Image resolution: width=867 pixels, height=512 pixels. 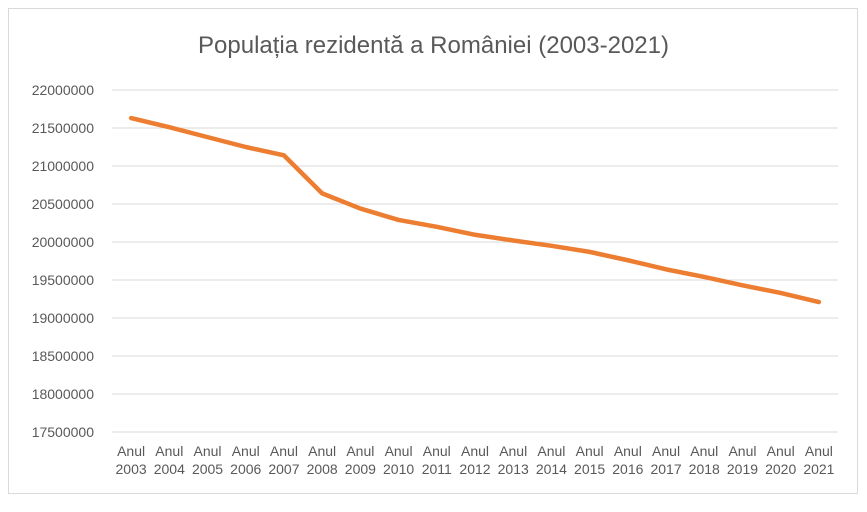 I want to click on y-tick-label: 18000000, so click(x=63, y=394).